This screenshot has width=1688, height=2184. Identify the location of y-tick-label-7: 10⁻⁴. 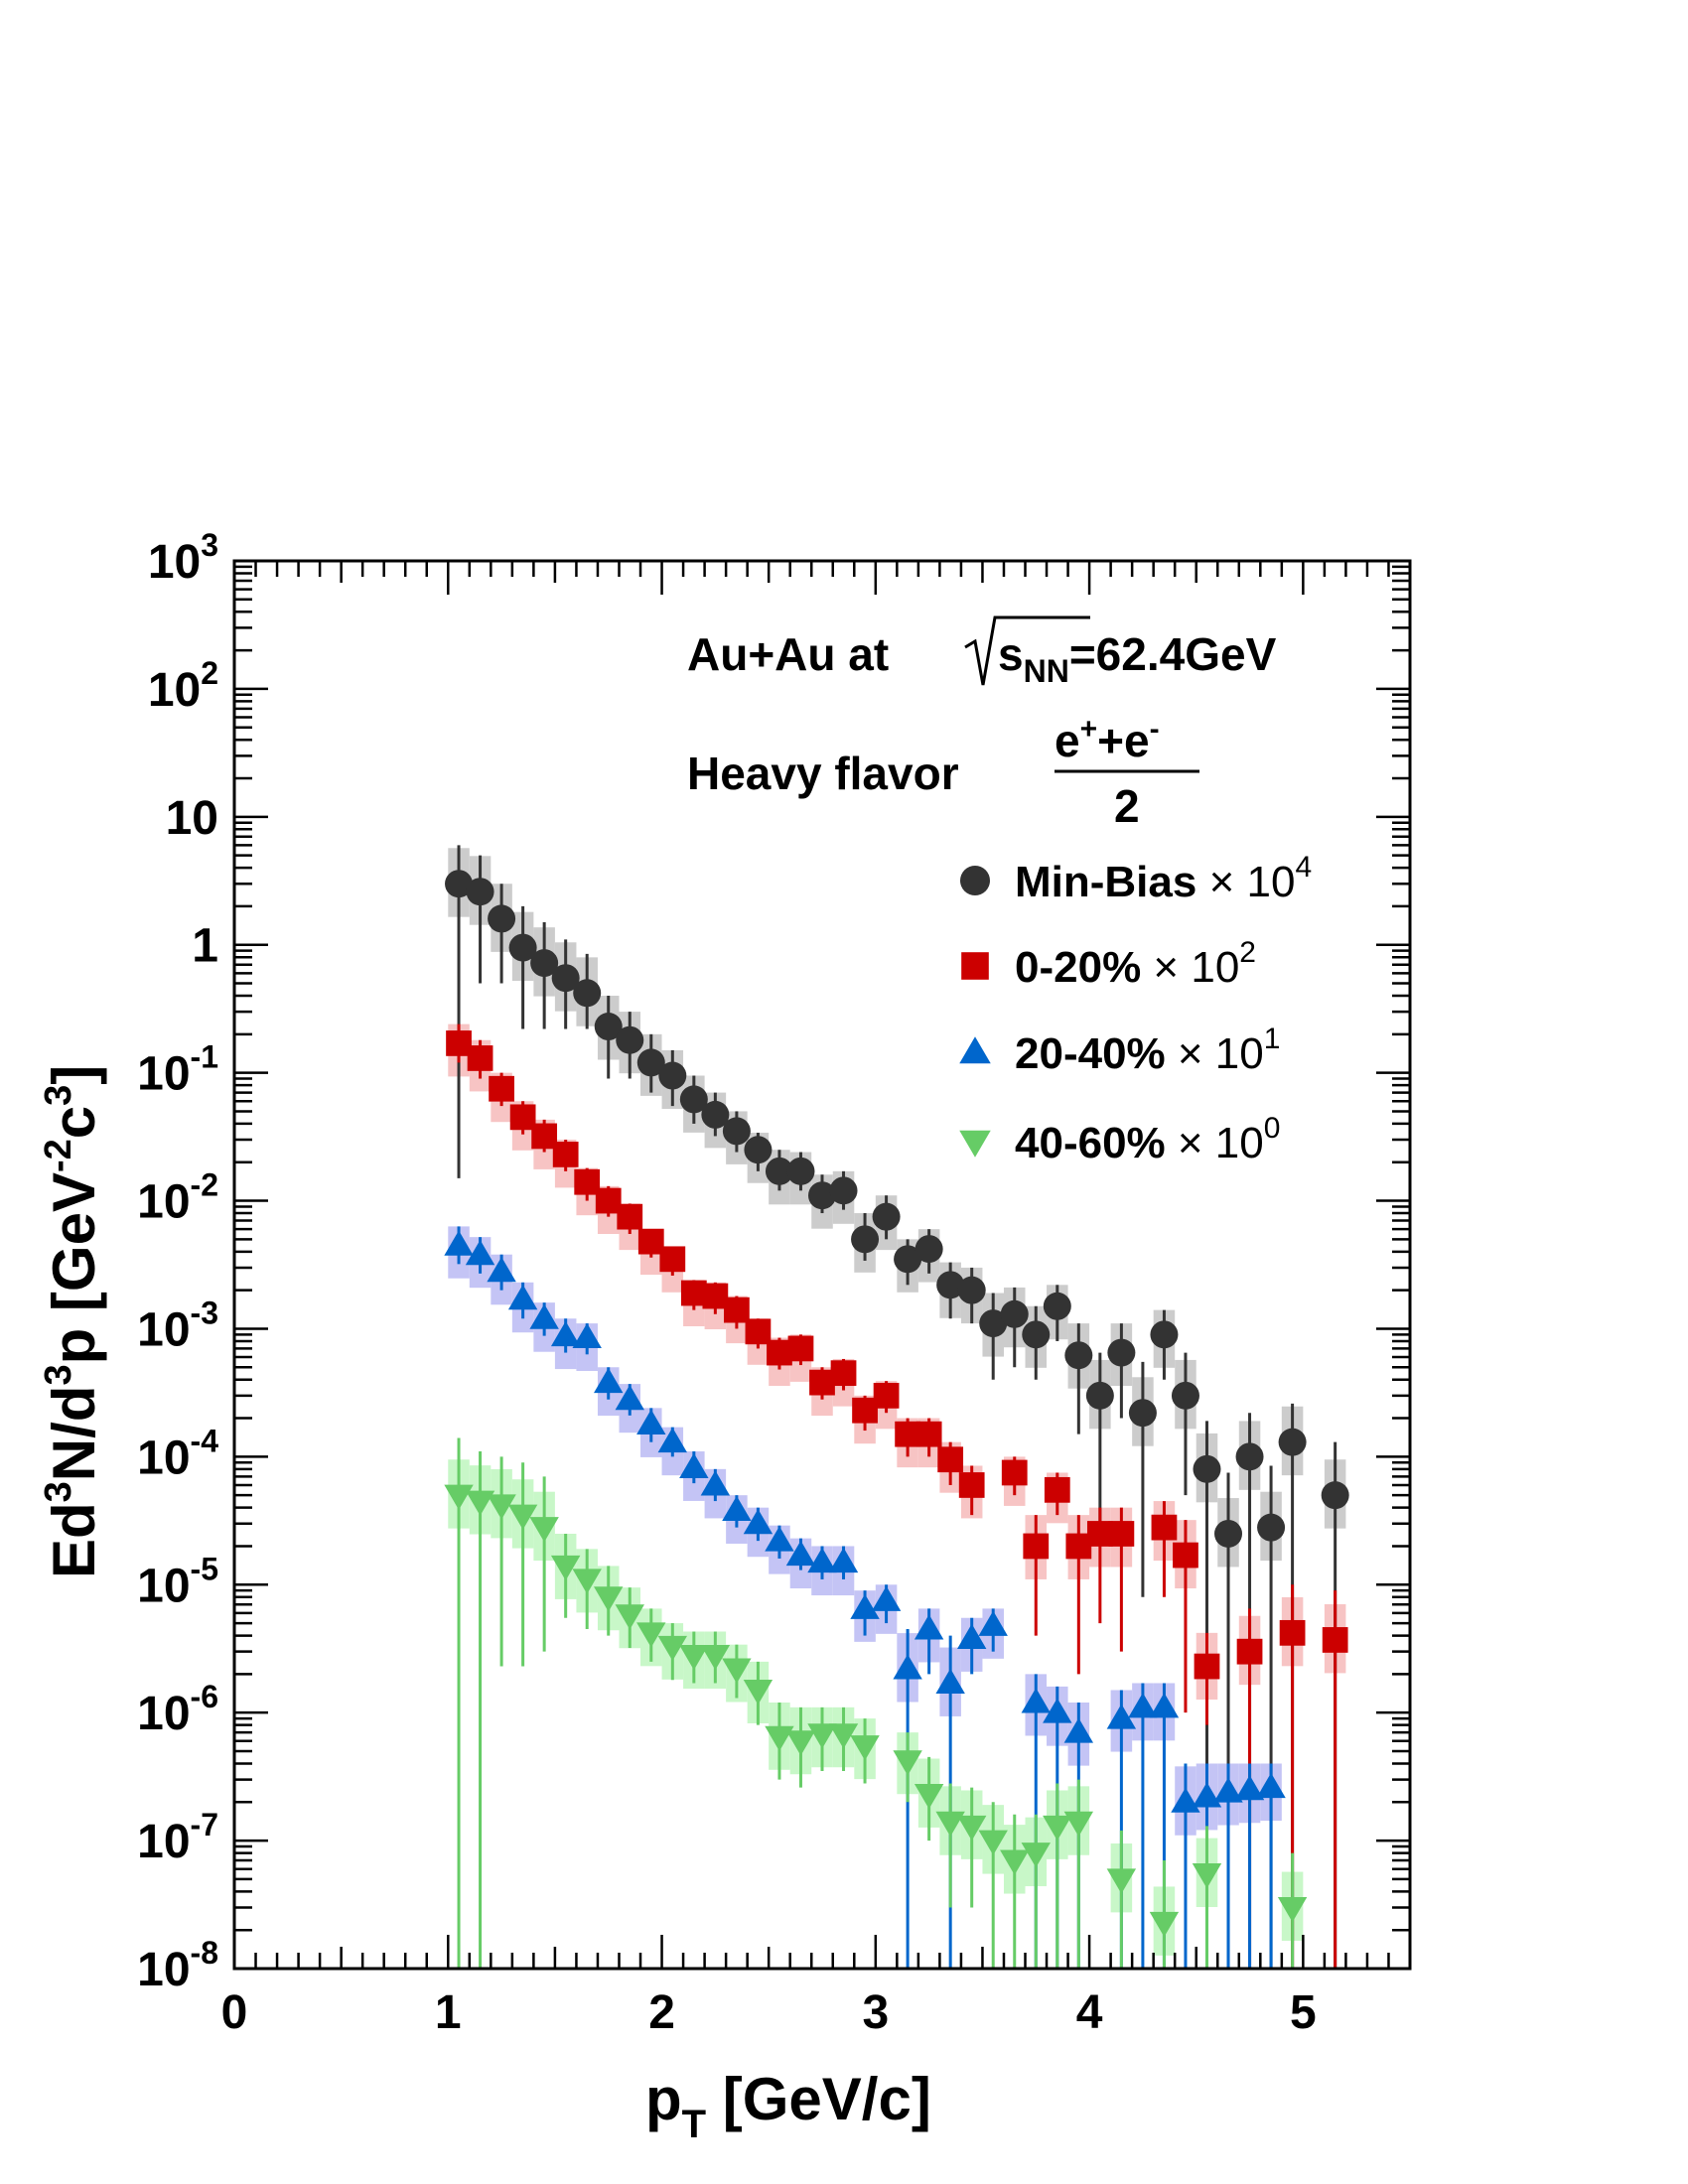
(177, 1453).